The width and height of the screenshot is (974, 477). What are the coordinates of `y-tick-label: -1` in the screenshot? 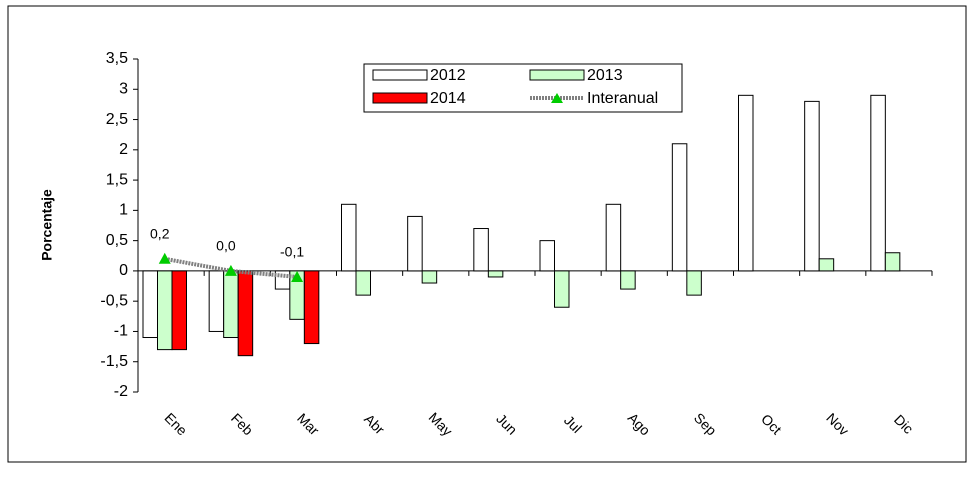 It's located at (121, 331).